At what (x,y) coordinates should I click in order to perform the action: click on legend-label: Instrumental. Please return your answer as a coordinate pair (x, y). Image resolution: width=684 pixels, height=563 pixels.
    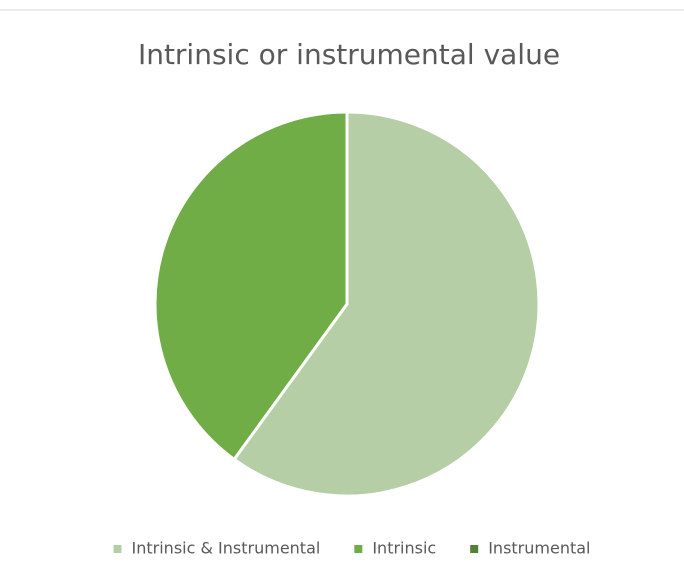
    Looking at the image, I should click on (539, 548).